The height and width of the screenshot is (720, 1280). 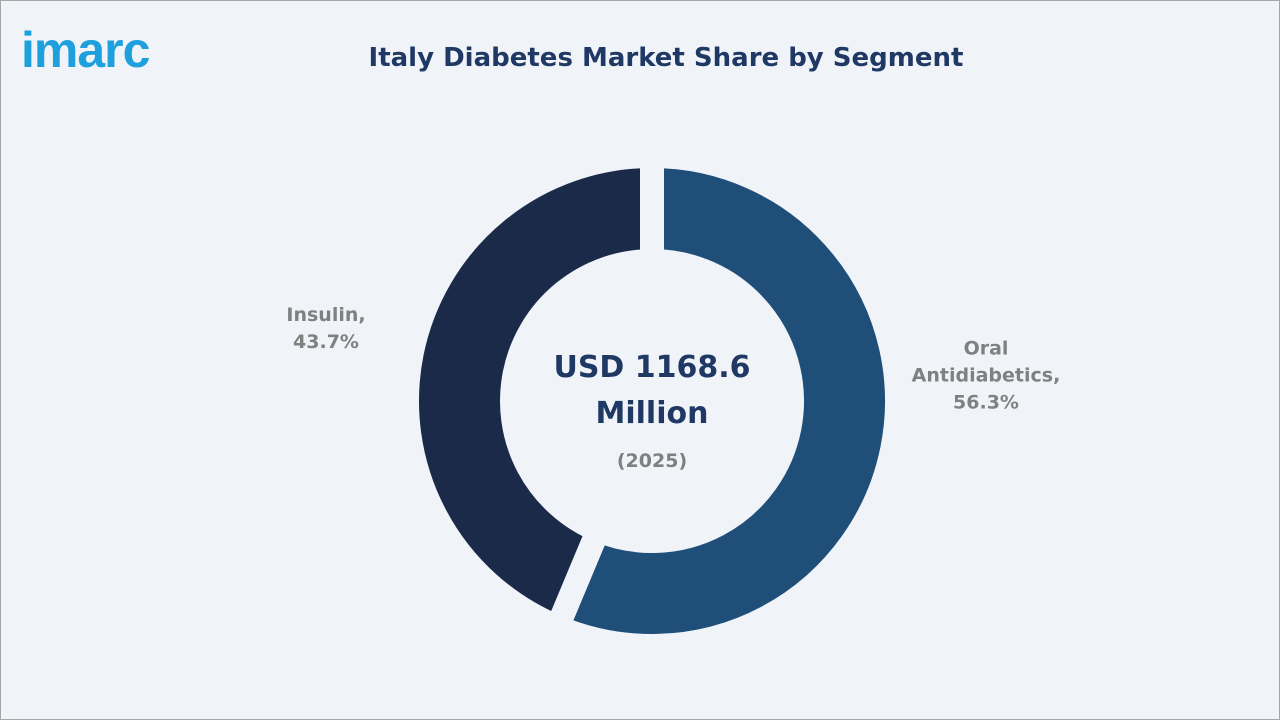 What do you see at coordinates (529, 393) in the screenshot?
I see `donut-slice` at bounding box center [529, 393].